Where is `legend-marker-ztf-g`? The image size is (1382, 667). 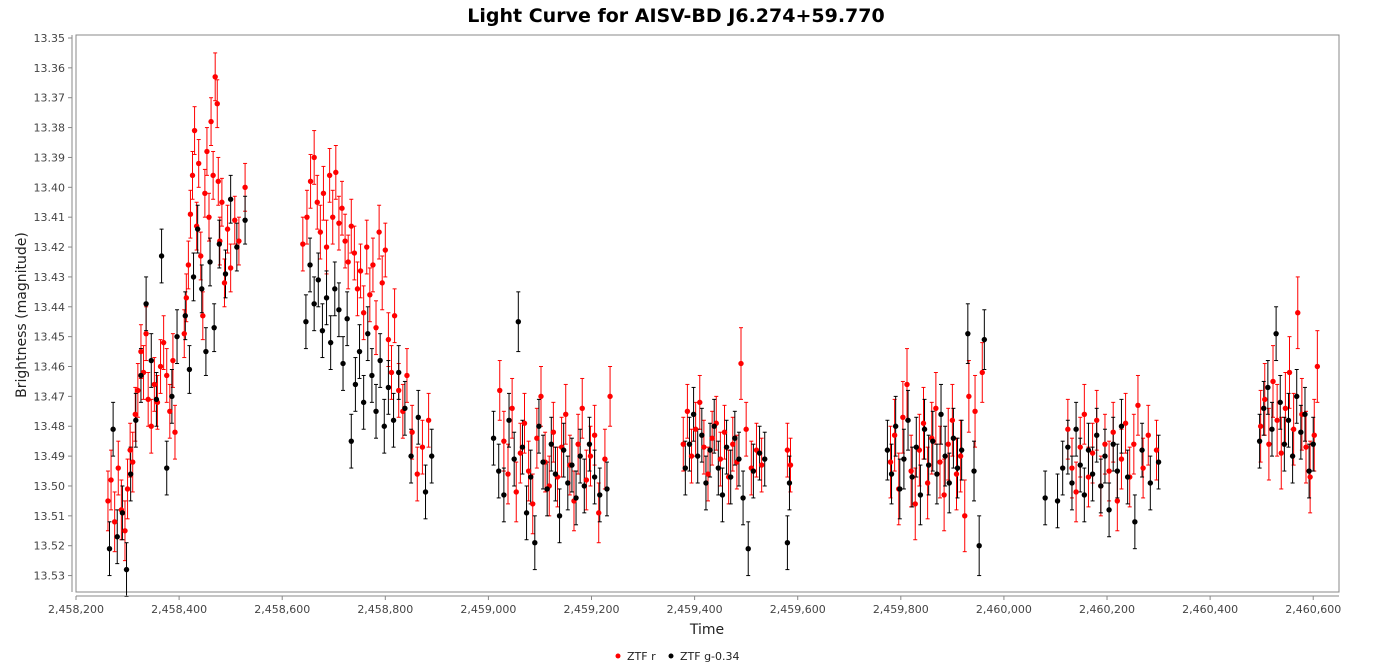
legend-marker-ztf-g is located at coordinates (671, 656).